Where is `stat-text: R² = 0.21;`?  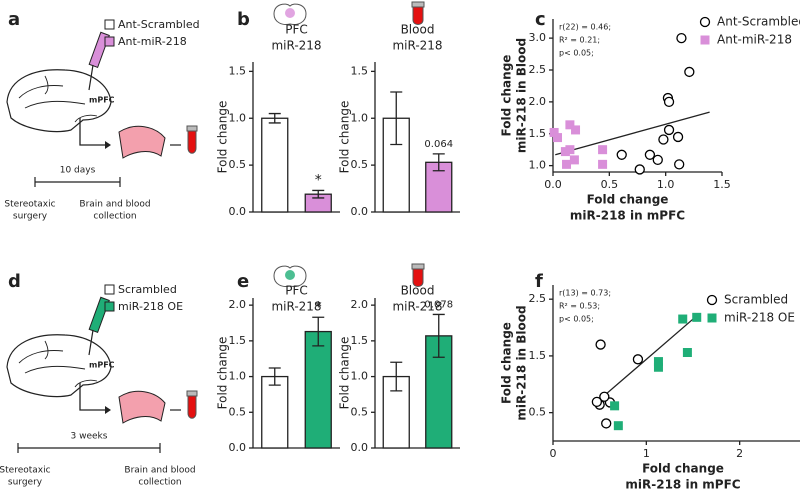
stat-text: R² = 0.21; is located at coordinates (579, 40).